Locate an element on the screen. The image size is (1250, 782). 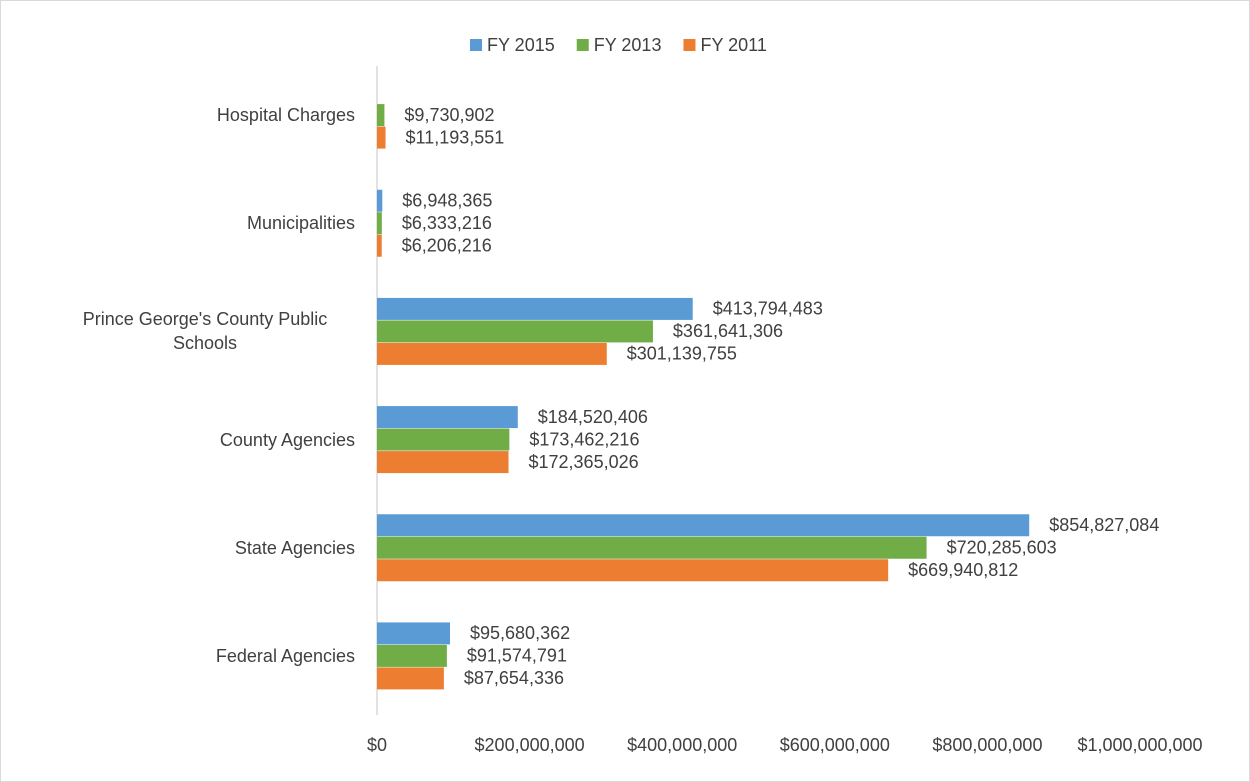
data-label: $172,365,026 is located at coordinates (584, 462).